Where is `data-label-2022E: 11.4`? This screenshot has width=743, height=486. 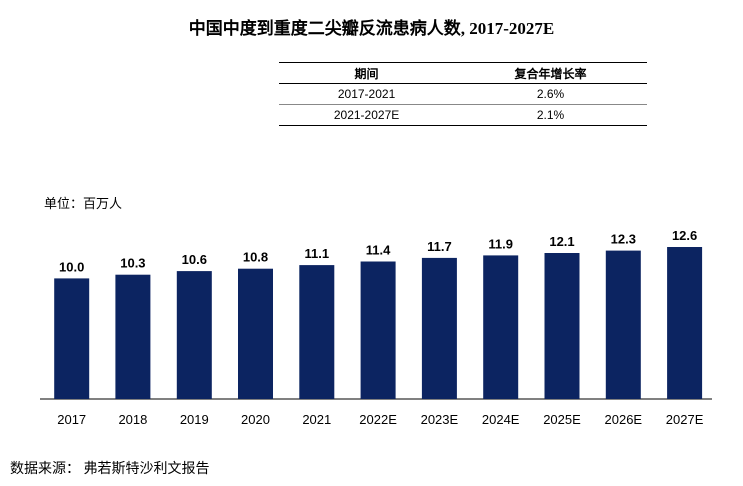 data-label-2022E: 11.4 is located at coordinates (378, 250).